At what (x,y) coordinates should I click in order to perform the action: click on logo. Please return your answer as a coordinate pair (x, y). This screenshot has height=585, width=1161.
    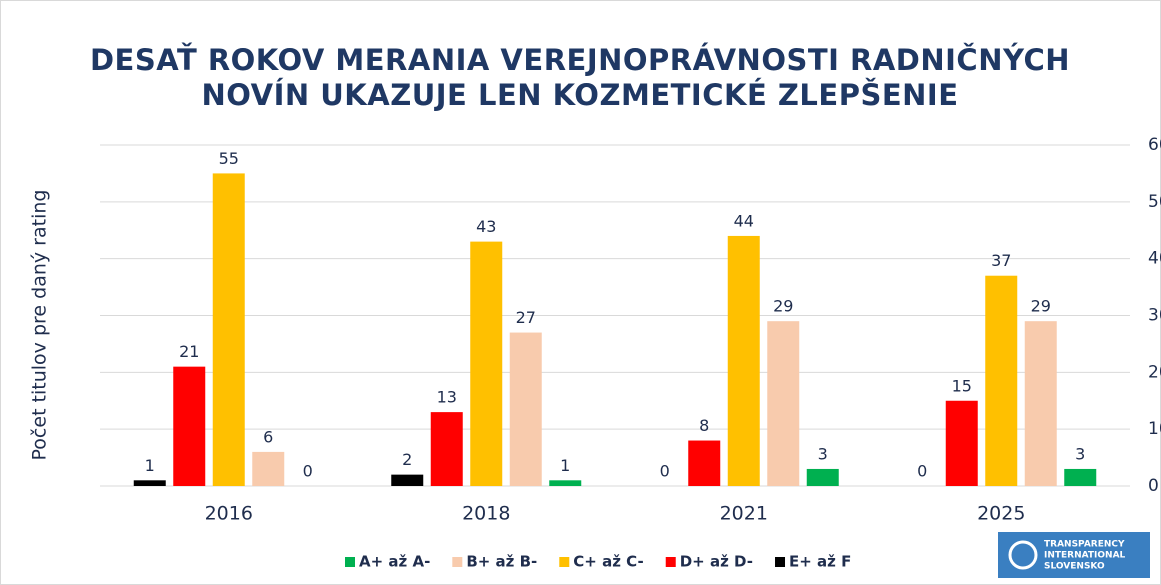
    Looking at the image, I should click on (1074, 555).